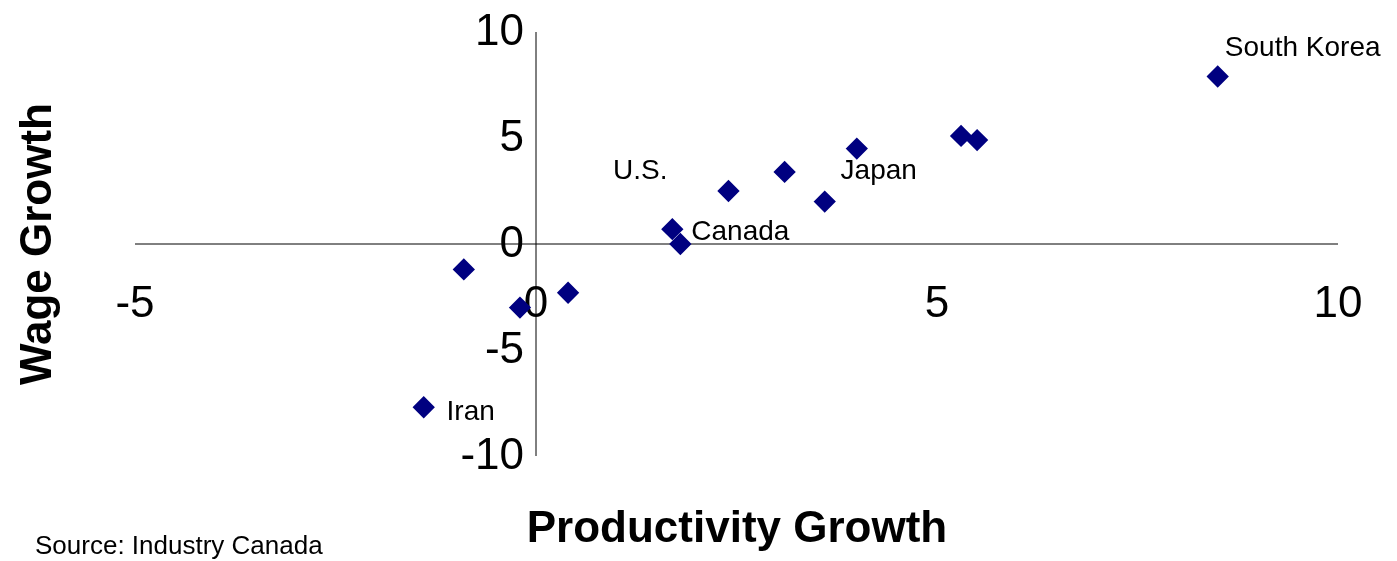  What do you see at coordinates (504, 347) in the screenshot?
I see `y-tick-label: -5` at bounding box center [504, 347].